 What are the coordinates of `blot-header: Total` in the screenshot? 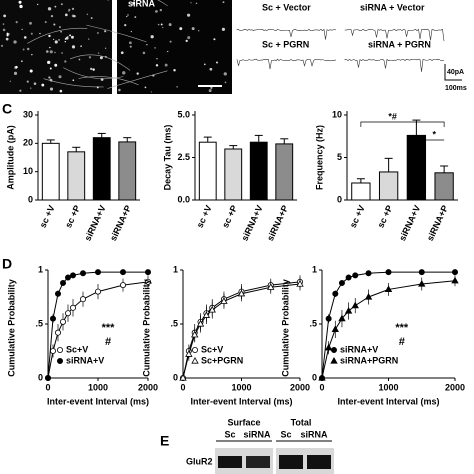 It's located at (301, 422).